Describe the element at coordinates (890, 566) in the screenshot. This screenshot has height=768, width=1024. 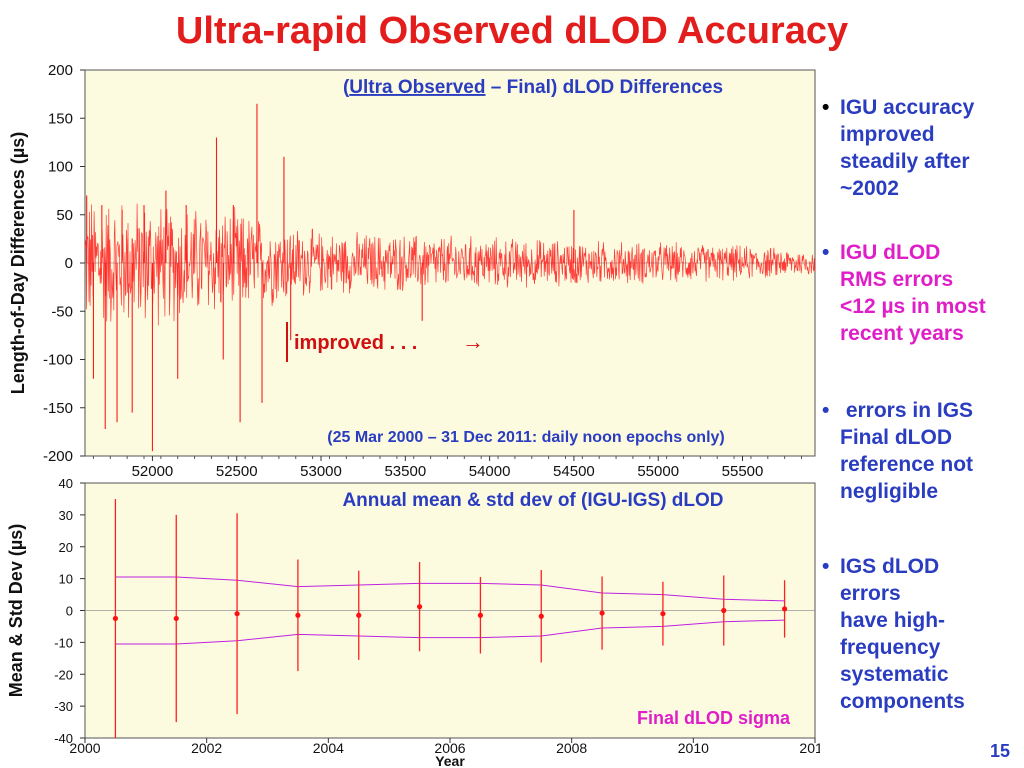
I see `bullet-line: IGS dLOD` at that location.